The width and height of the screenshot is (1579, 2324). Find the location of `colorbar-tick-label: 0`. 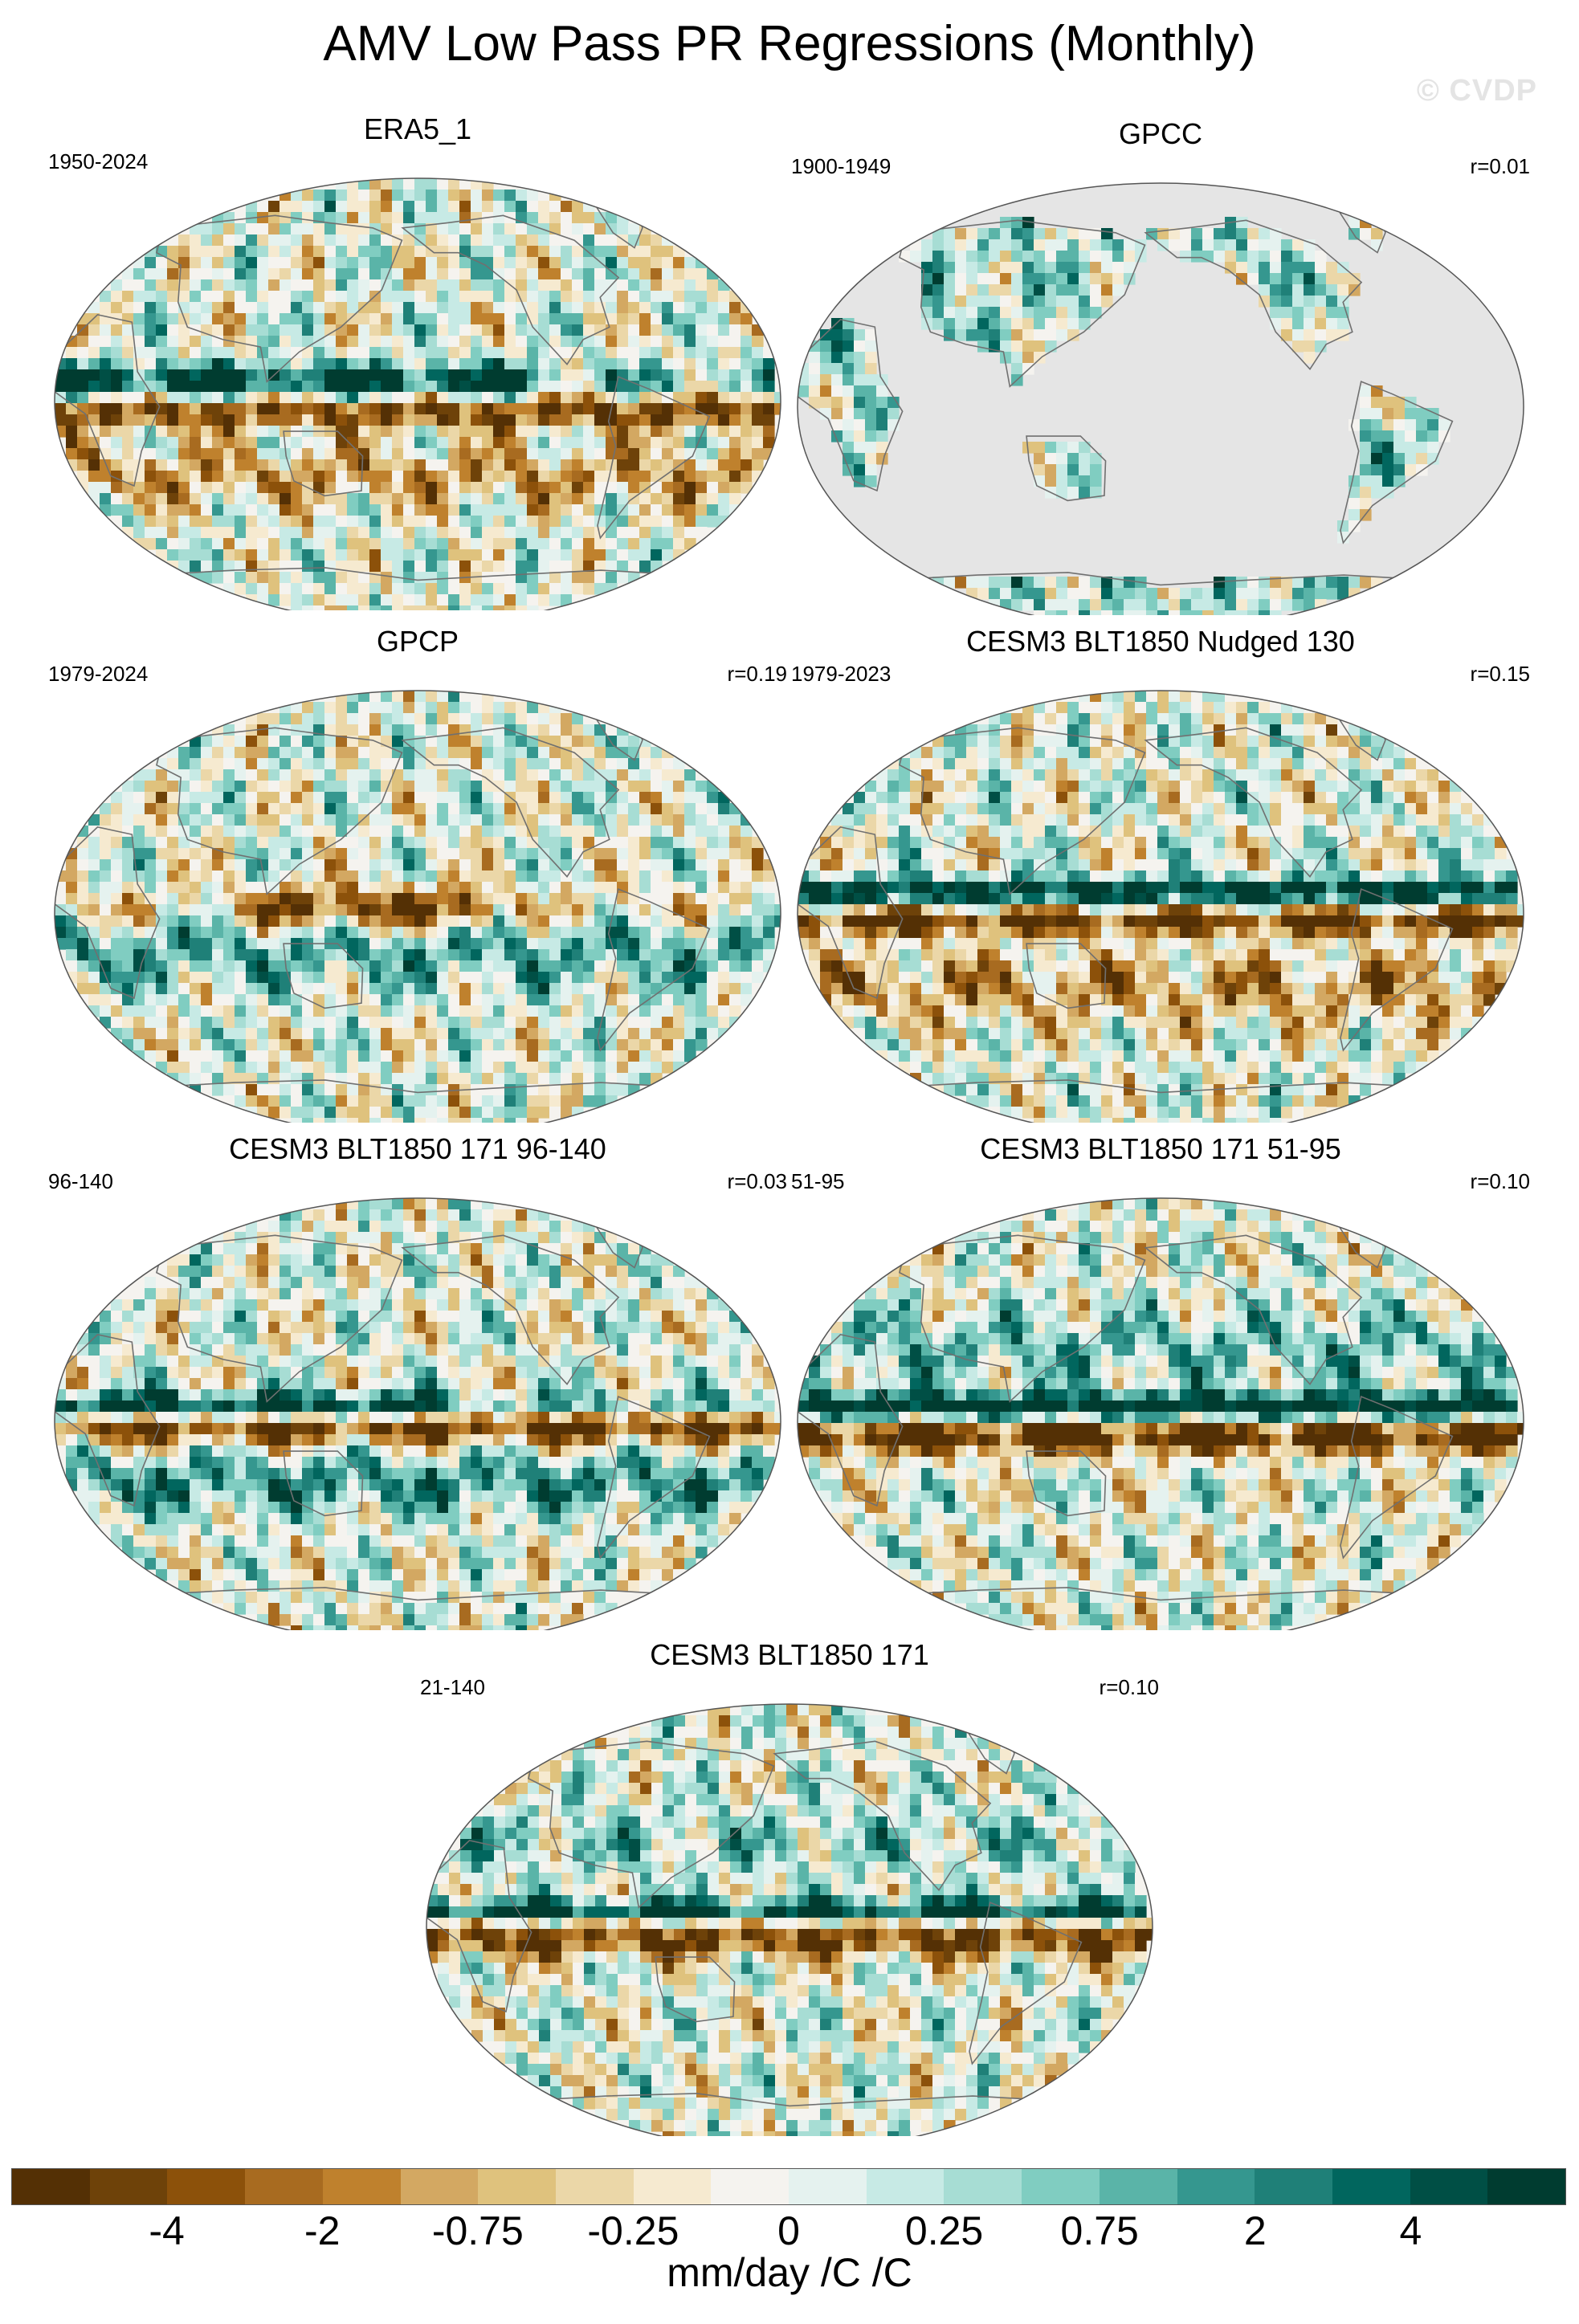

colorbar-tick-label: 0 is located at coordinates (788, 2230).